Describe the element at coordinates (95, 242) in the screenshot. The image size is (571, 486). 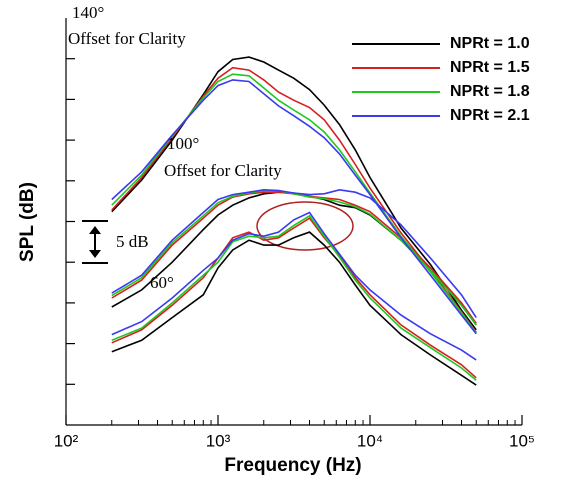
I see `scale-bar` at that location.